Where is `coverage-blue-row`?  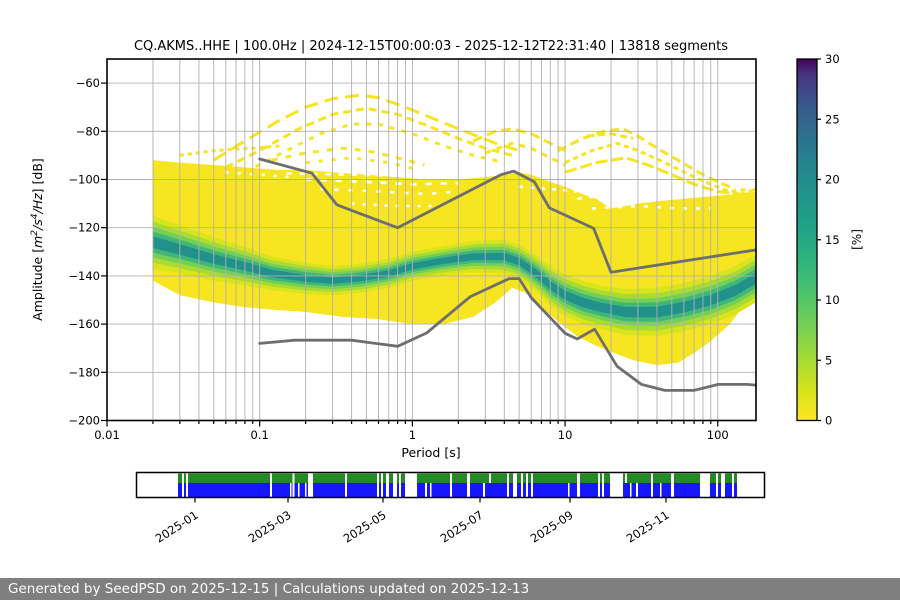
coverage-blue-row is located at coordinates (457, 490).